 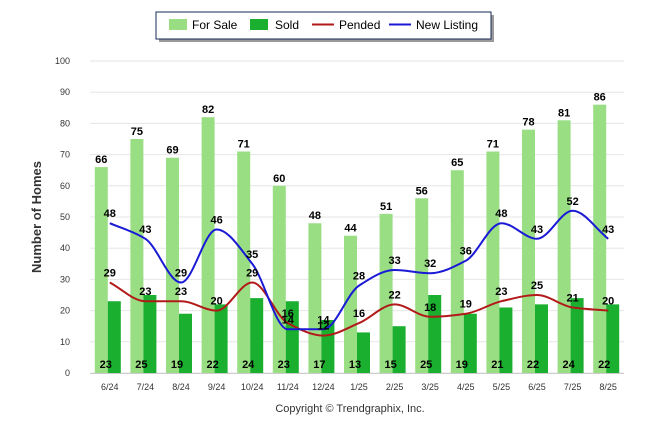 What do you see at coordinates (145, 230) in the screenshot?
I see `data-label-new-listing-7-24: 43` at bounding box center [145, 230].